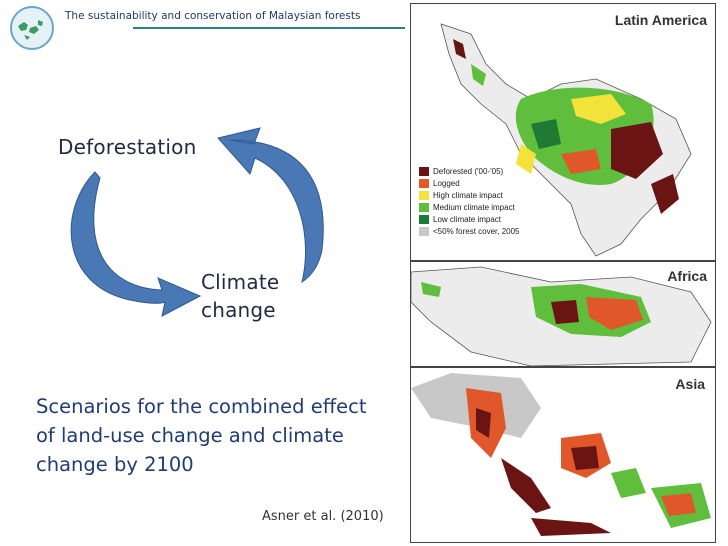  I want to click on cycle-diagram, so click(197, 222).